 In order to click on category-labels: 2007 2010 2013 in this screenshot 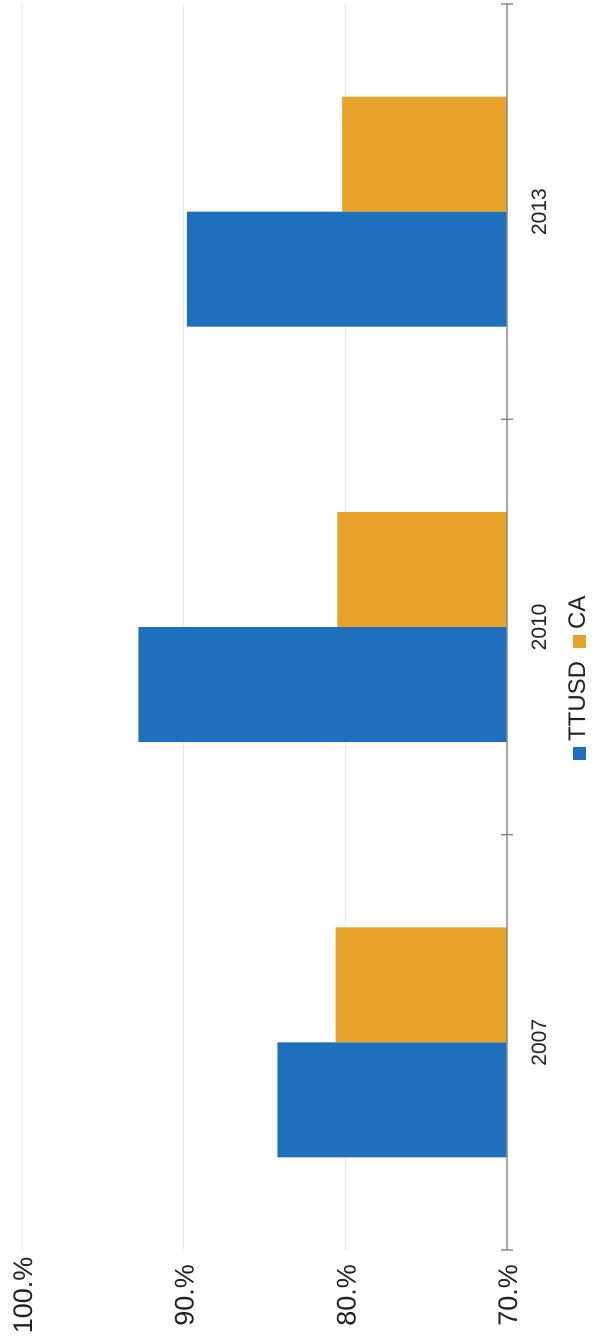, I will do `click(539, 626)`.